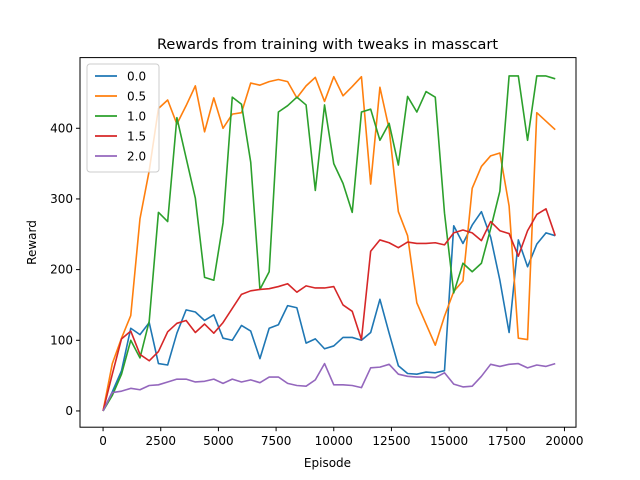 Image resolution: width=640 pixels, height=480 pixels. I want to click on legend-label: 0.0, so click(136, 77).